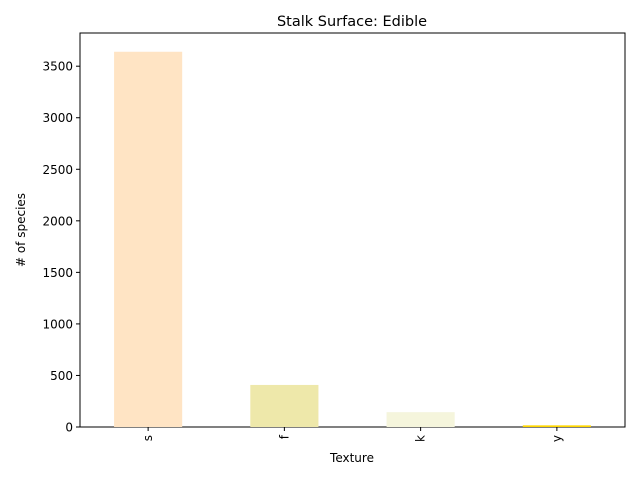 This screenshot has height=480, width=640. What do you see at coordinates (284, 405) in the screenshot?
I see `bar-f` at bounding box center [284, 405].